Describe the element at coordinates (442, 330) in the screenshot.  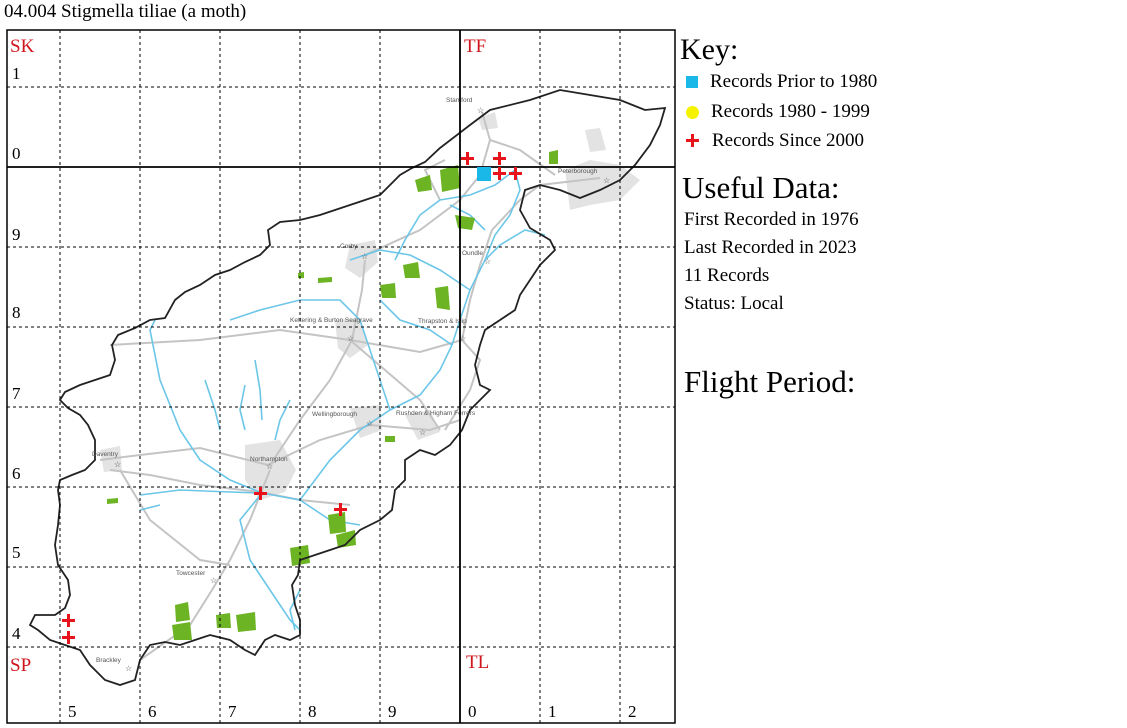
I see `town-thrapston: Thrapston & Islip ☆` at that location.